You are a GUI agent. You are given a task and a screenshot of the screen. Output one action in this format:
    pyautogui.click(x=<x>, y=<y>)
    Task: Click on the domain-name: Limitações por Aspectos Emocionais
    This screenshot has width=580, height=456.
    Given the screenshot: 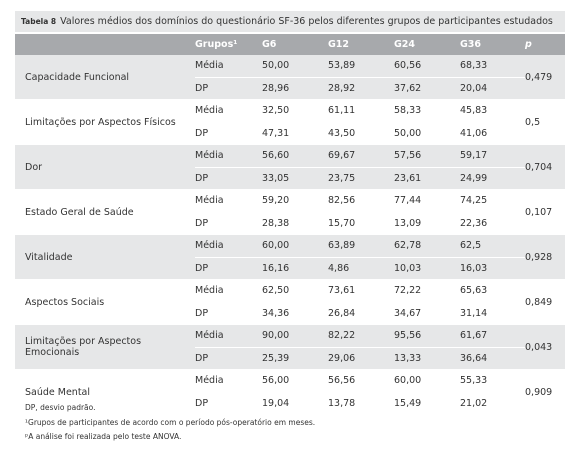 What is the action you would take?
    pyautogui.click(x=105, y=347)
    